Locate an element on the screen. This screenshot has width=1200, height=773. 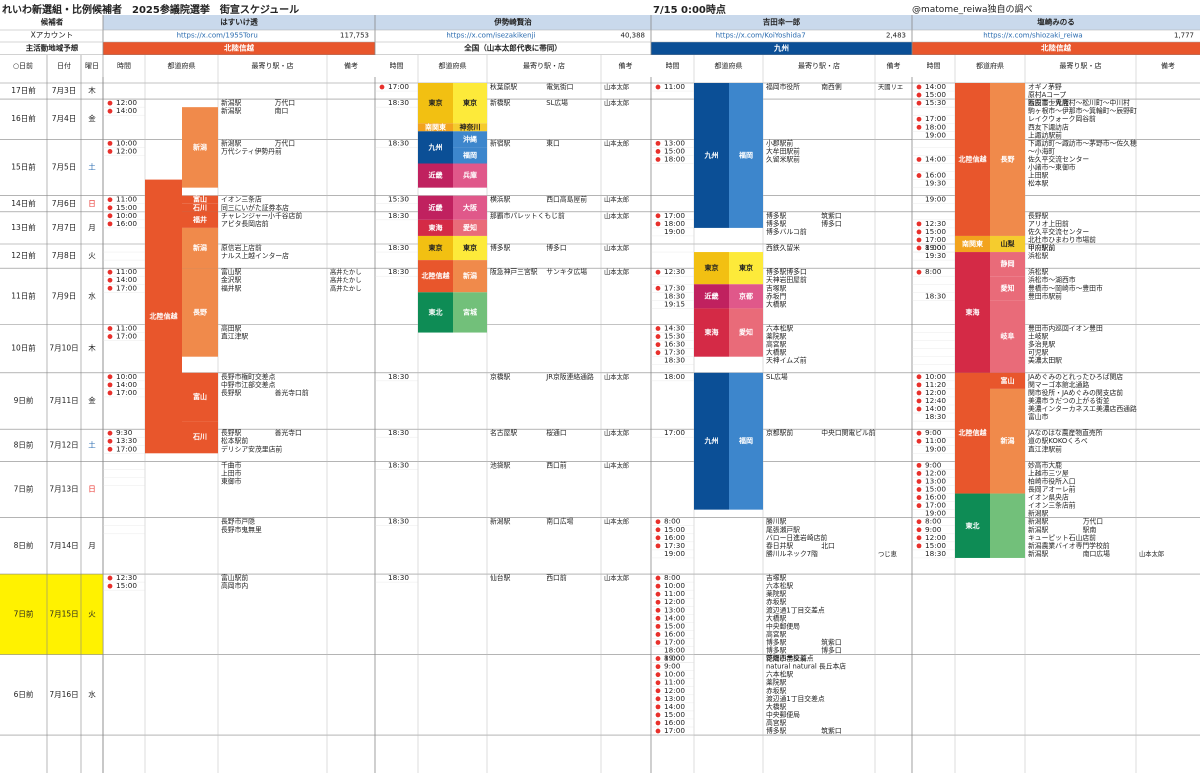
entry-place: 上田市 is located at coordinates (231, 472).